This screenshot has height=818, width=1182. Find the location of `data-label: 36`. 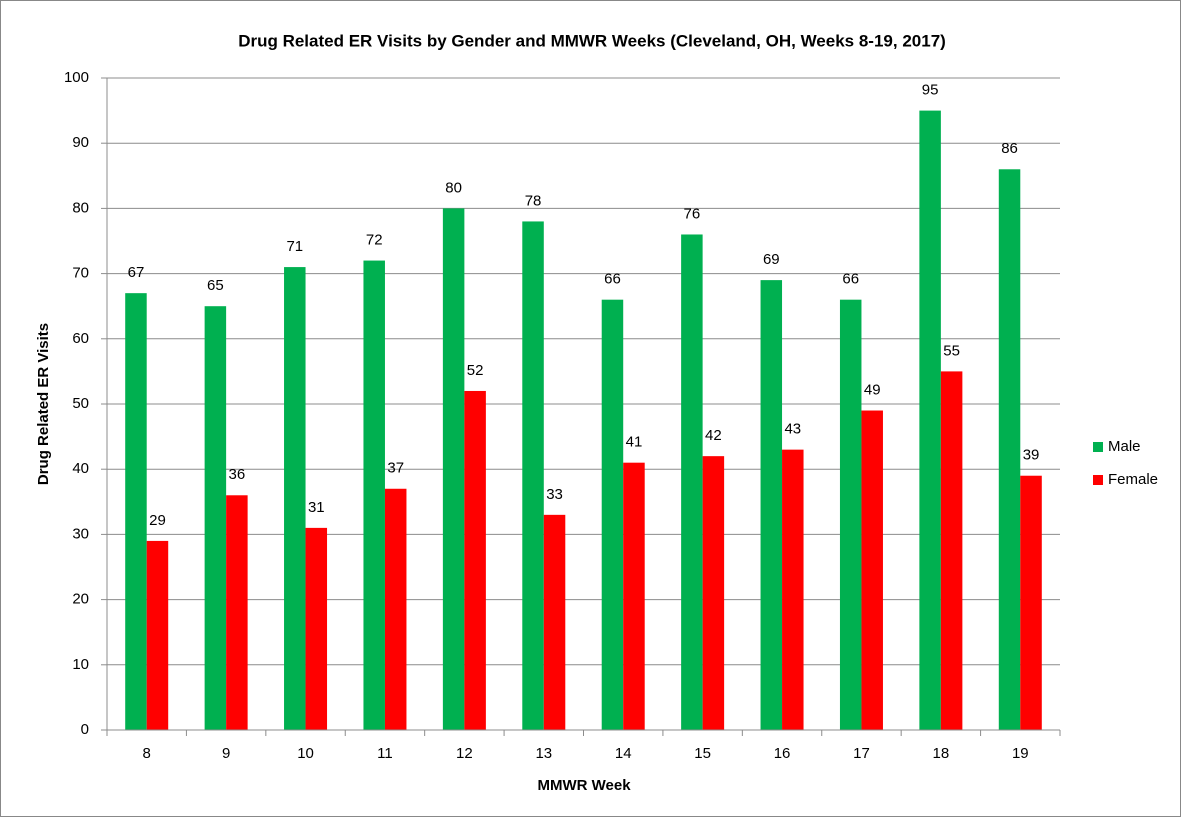

data-label: 36 is located at coordinates (237, 474).